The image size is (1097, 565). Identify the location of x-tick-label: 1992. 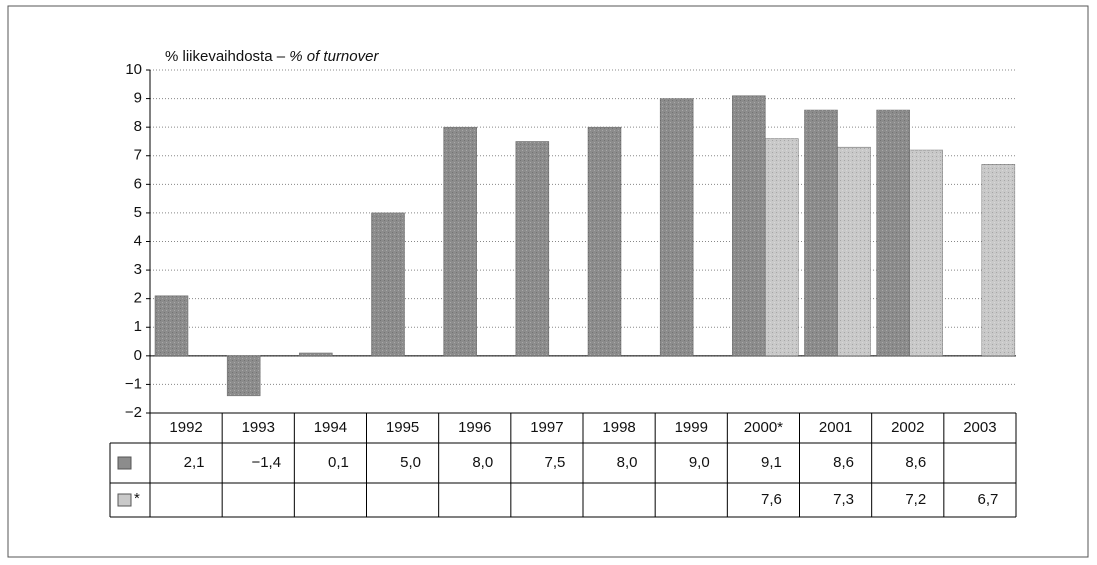
(185, 427).